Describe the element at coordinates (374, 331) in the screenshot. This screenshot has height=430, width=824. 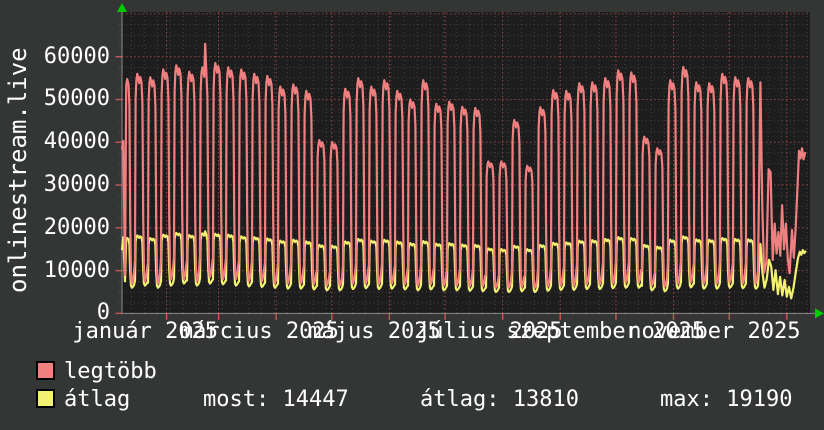
I see `x-tick-label-2: május 2025` at that location.